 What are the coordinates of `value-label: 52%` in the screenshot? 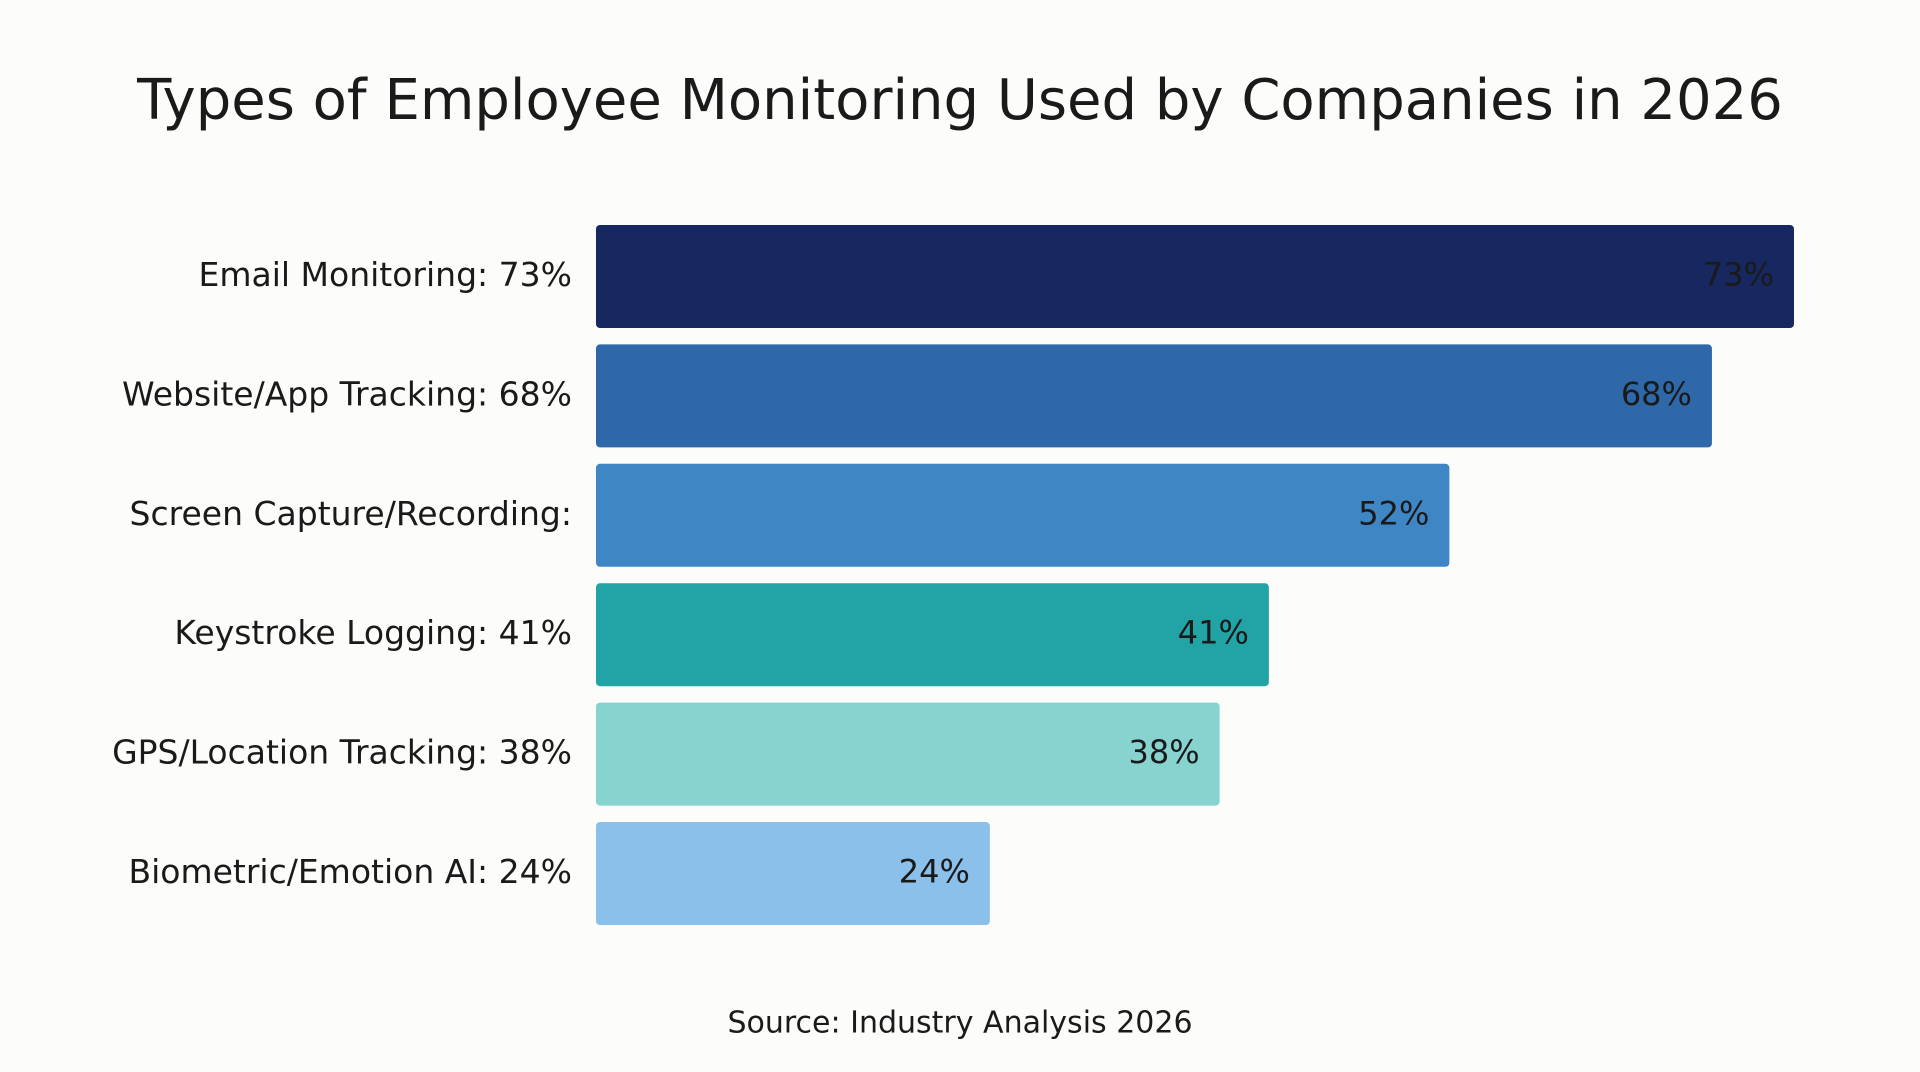 It's located at (1393, 513).